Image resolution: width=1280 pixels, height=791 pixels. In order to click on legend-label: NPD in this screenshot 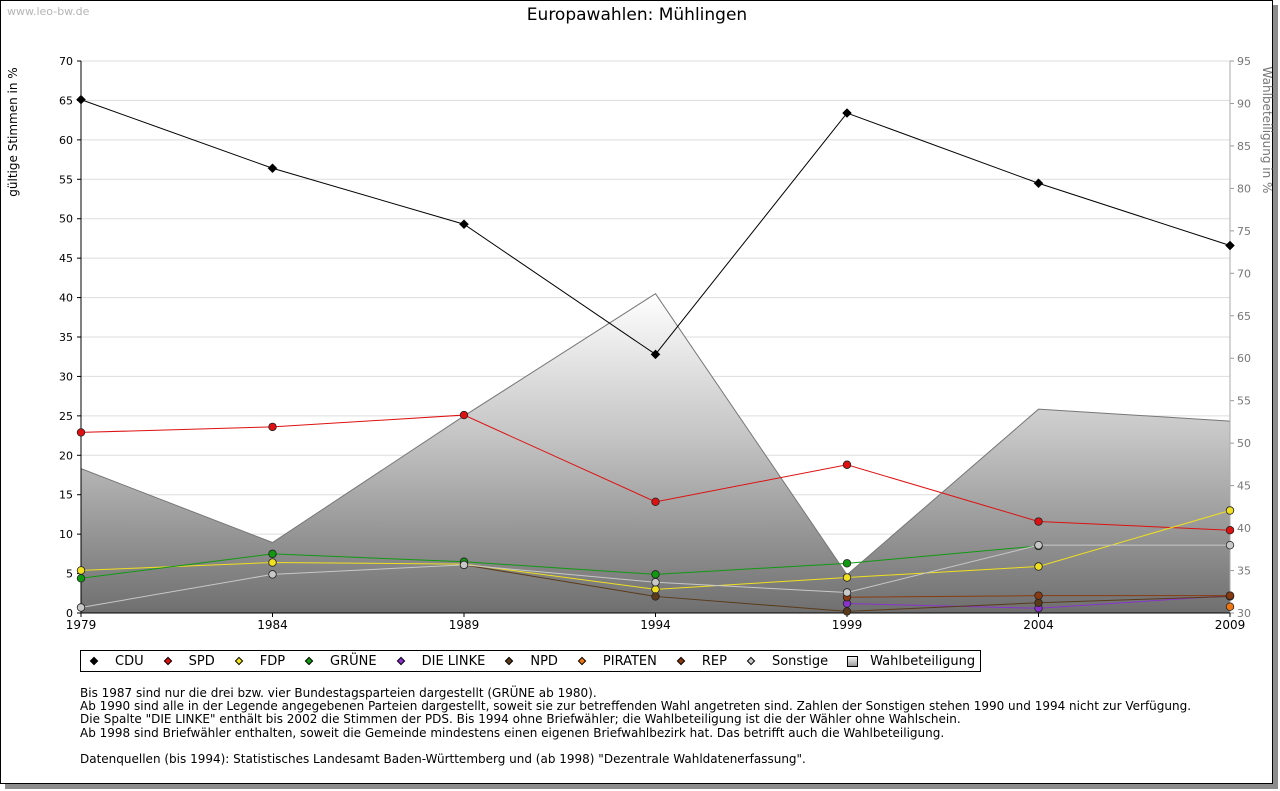, I will do `click(544, 661)`.